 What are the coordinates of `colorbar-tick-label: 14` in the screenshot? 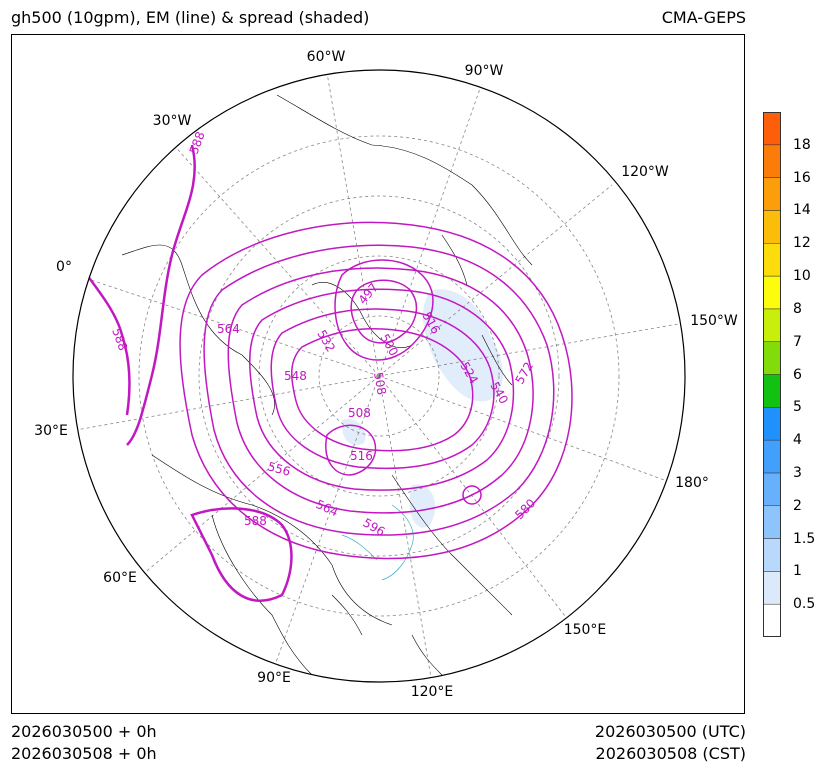 It's located at (802, 210).